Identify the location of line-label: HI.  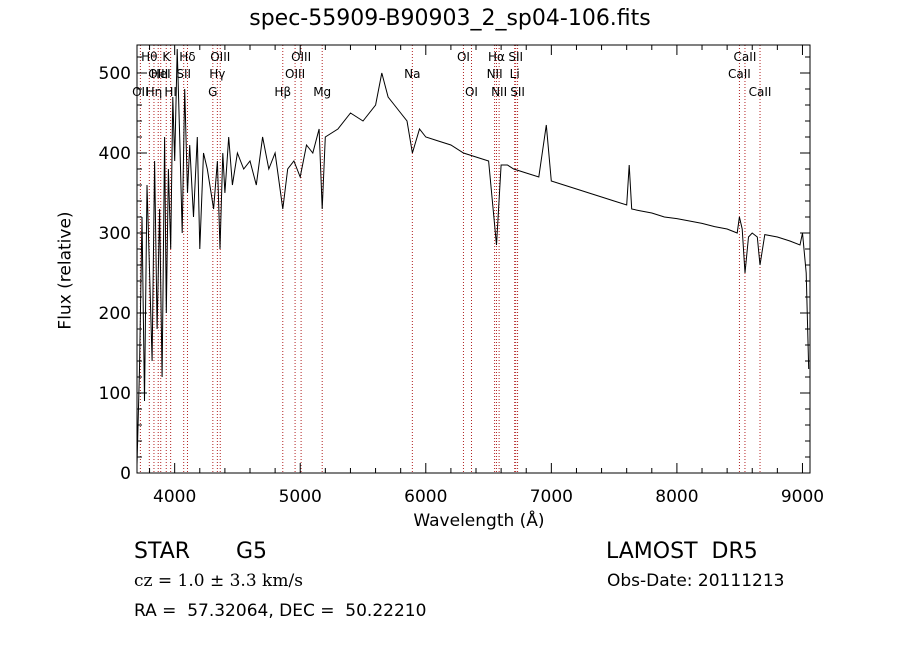
(170, 92).